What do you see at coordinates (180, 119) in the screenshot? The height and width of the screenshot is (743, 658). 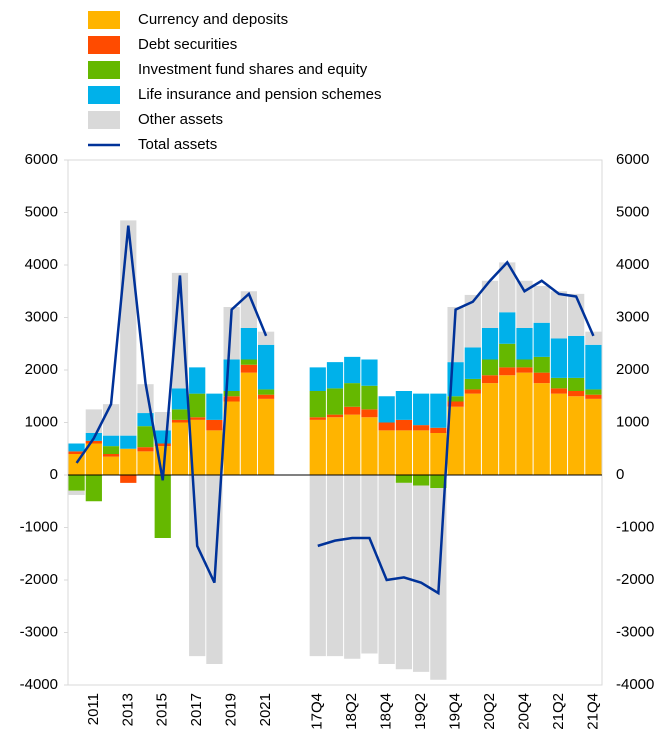 I see `legend-label: Other assets` at bounding box center [180, 119].